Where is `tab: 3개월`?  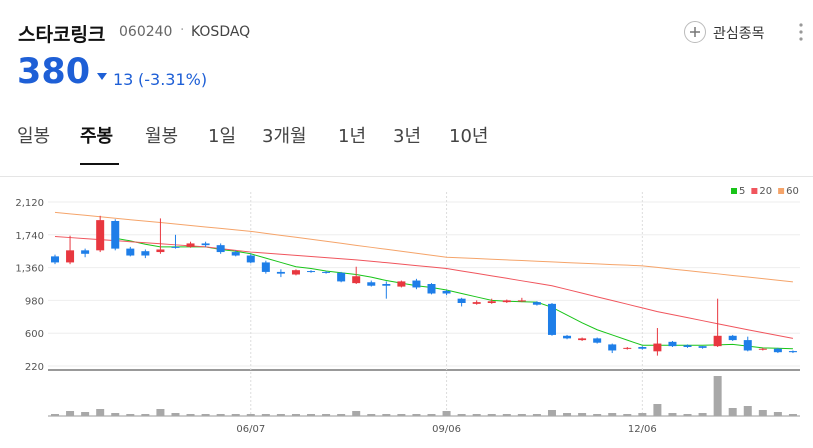
tab: 3개월 is located at coordinates (284, 136).